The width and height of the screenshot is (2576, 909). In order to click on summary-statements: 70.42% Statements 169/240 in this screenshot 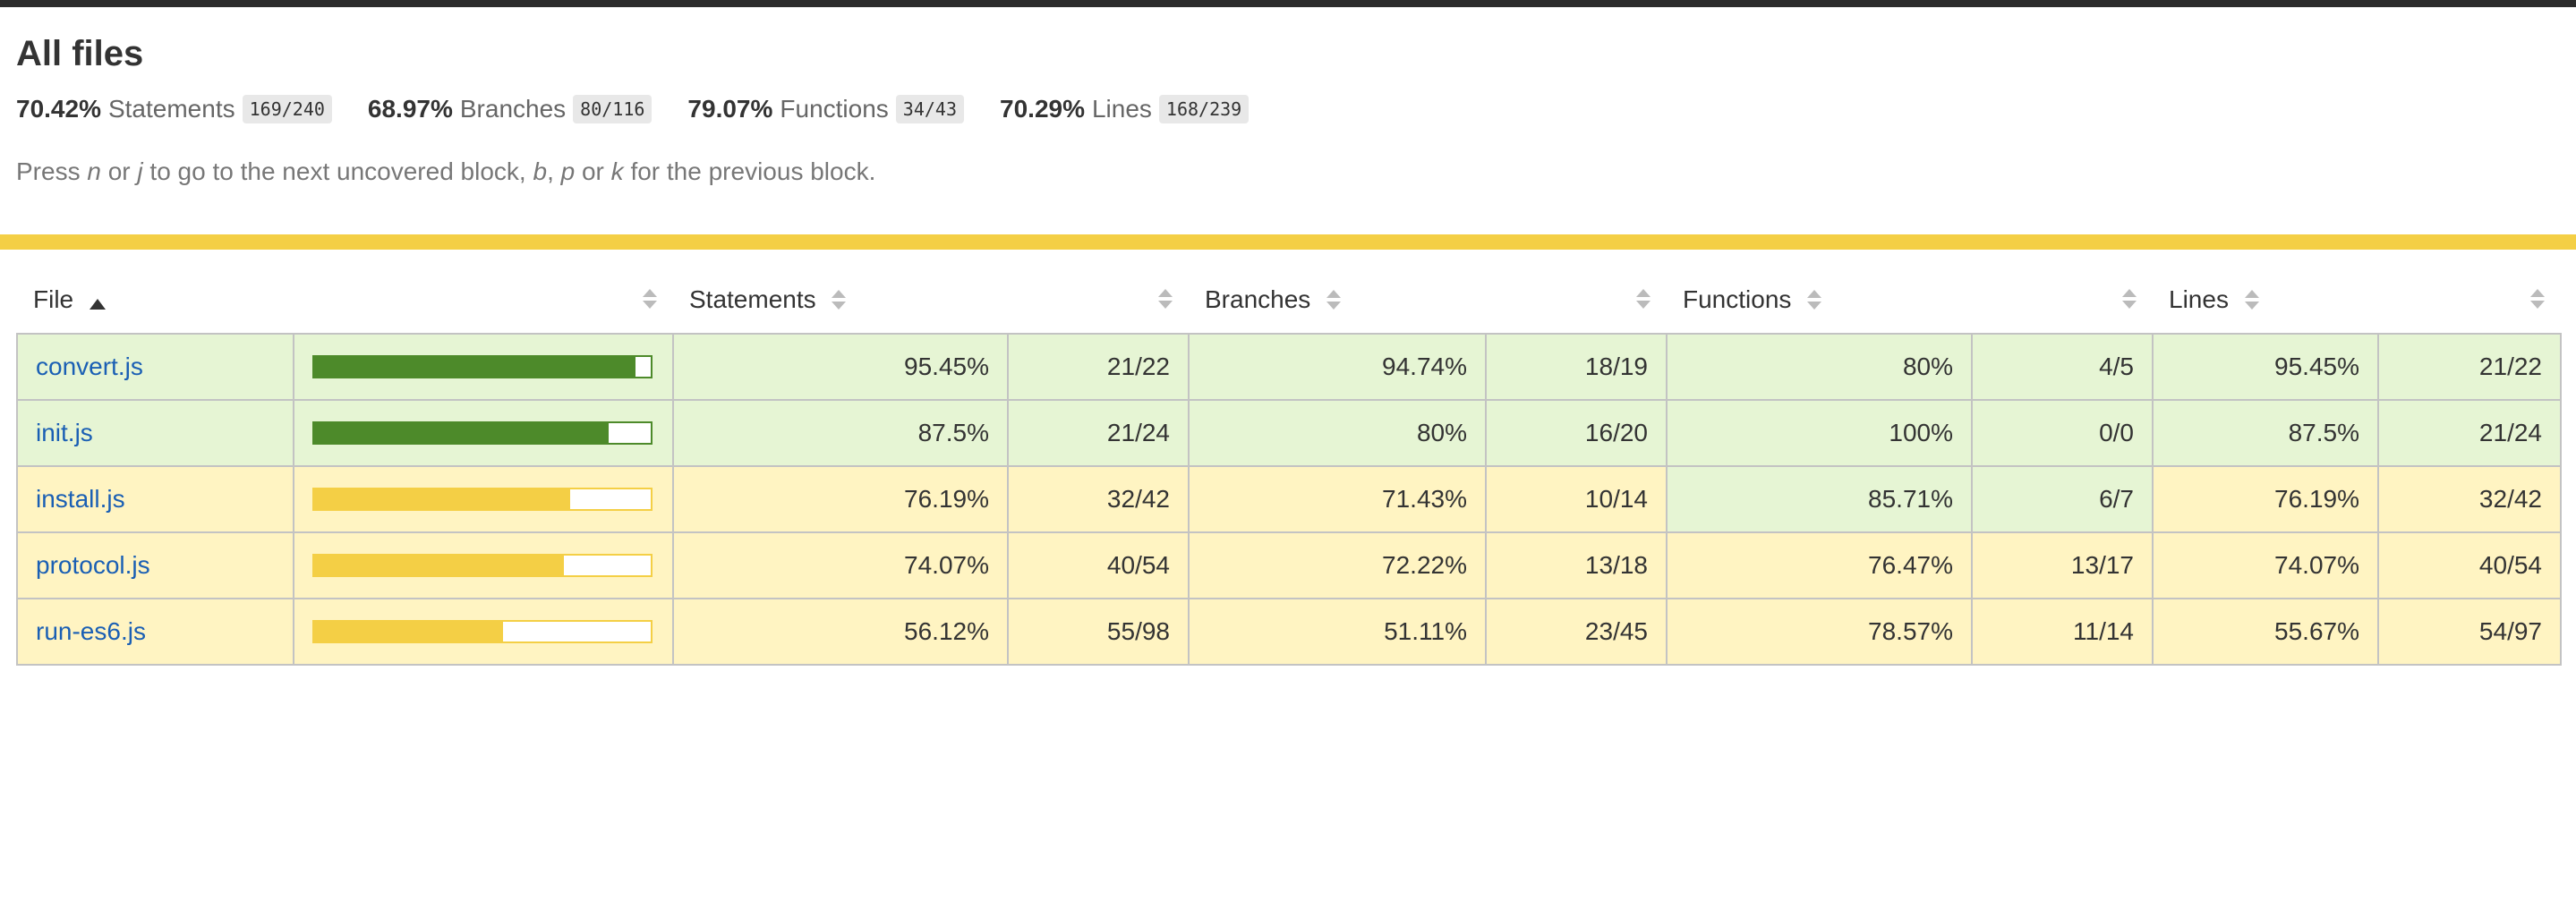, I will do `click(174, 109)`.